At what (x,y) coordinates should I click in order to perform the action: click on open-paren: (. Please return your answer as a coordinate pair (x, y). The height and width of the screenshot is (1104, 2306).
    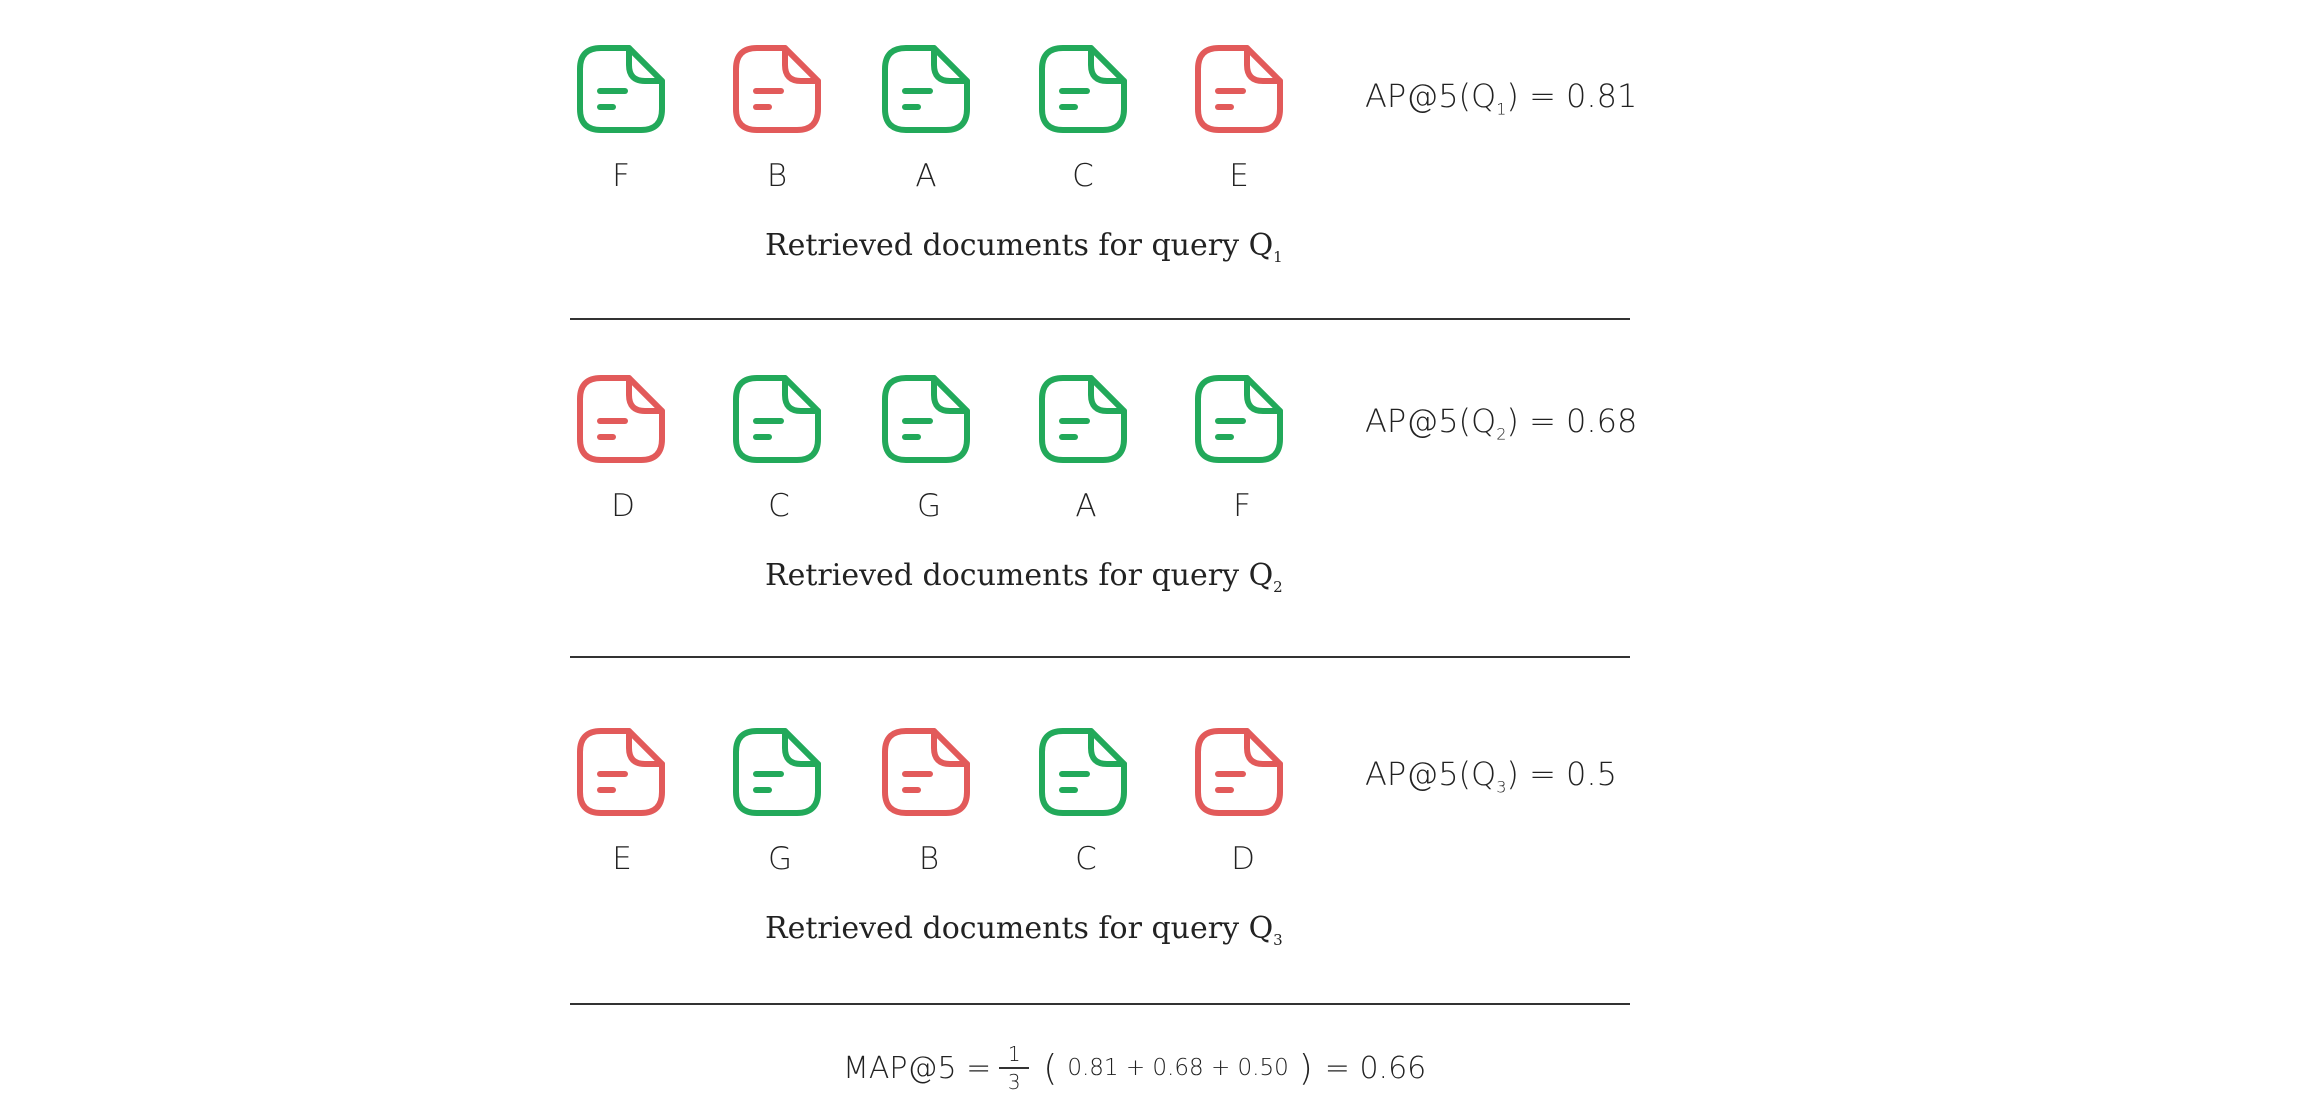
    Looking at the image, I should click on (1050, 1068).